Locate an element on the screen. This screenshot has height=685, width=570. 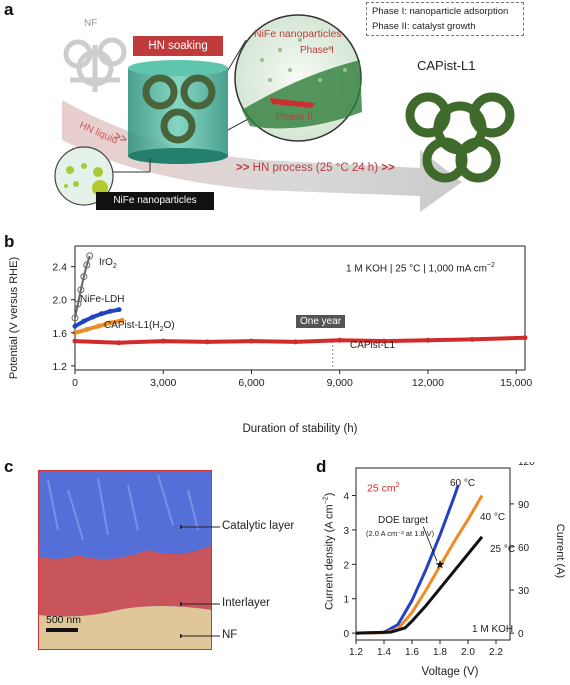
y-tick-label: 3 is located at coordinates (346, 531).